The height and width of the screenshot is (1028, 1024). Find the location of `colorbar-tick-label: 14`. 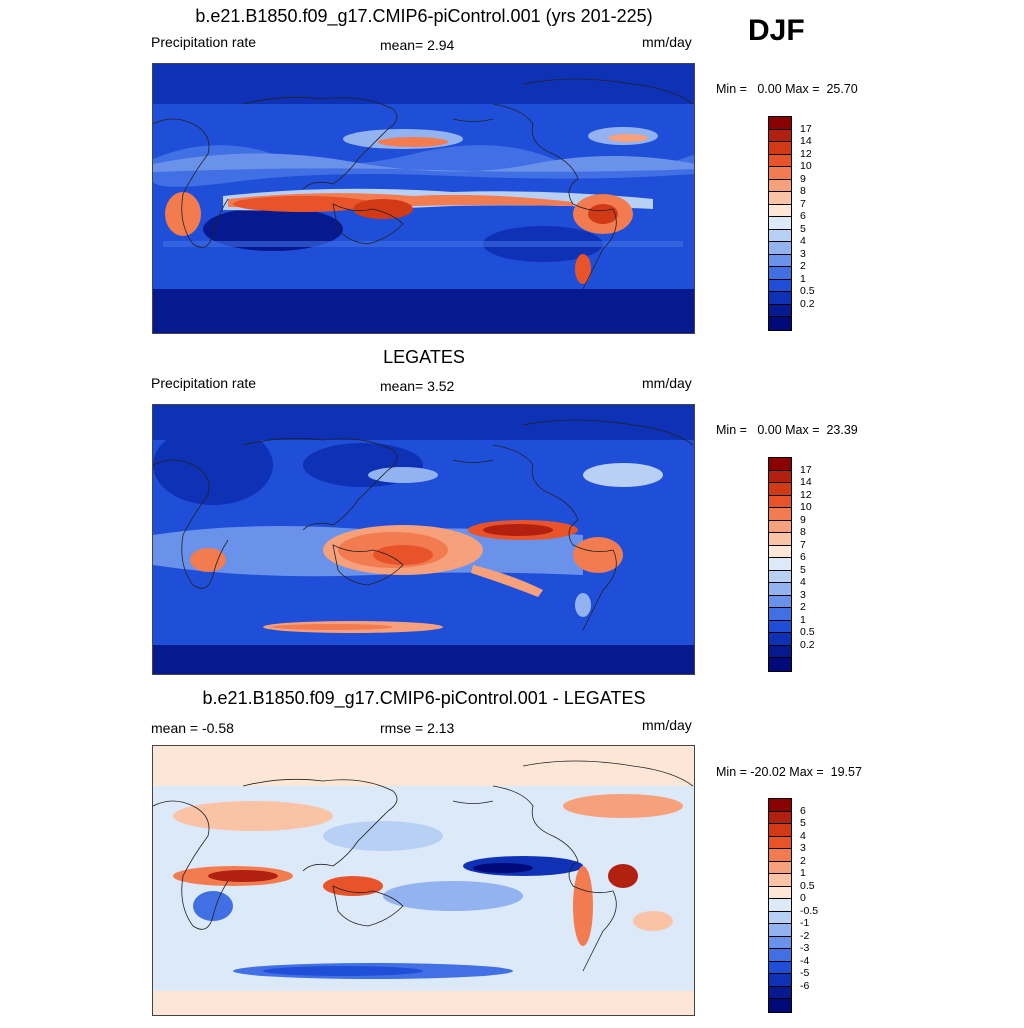

colorbar-tick-label: 14 is located at coordinates (806, 141).